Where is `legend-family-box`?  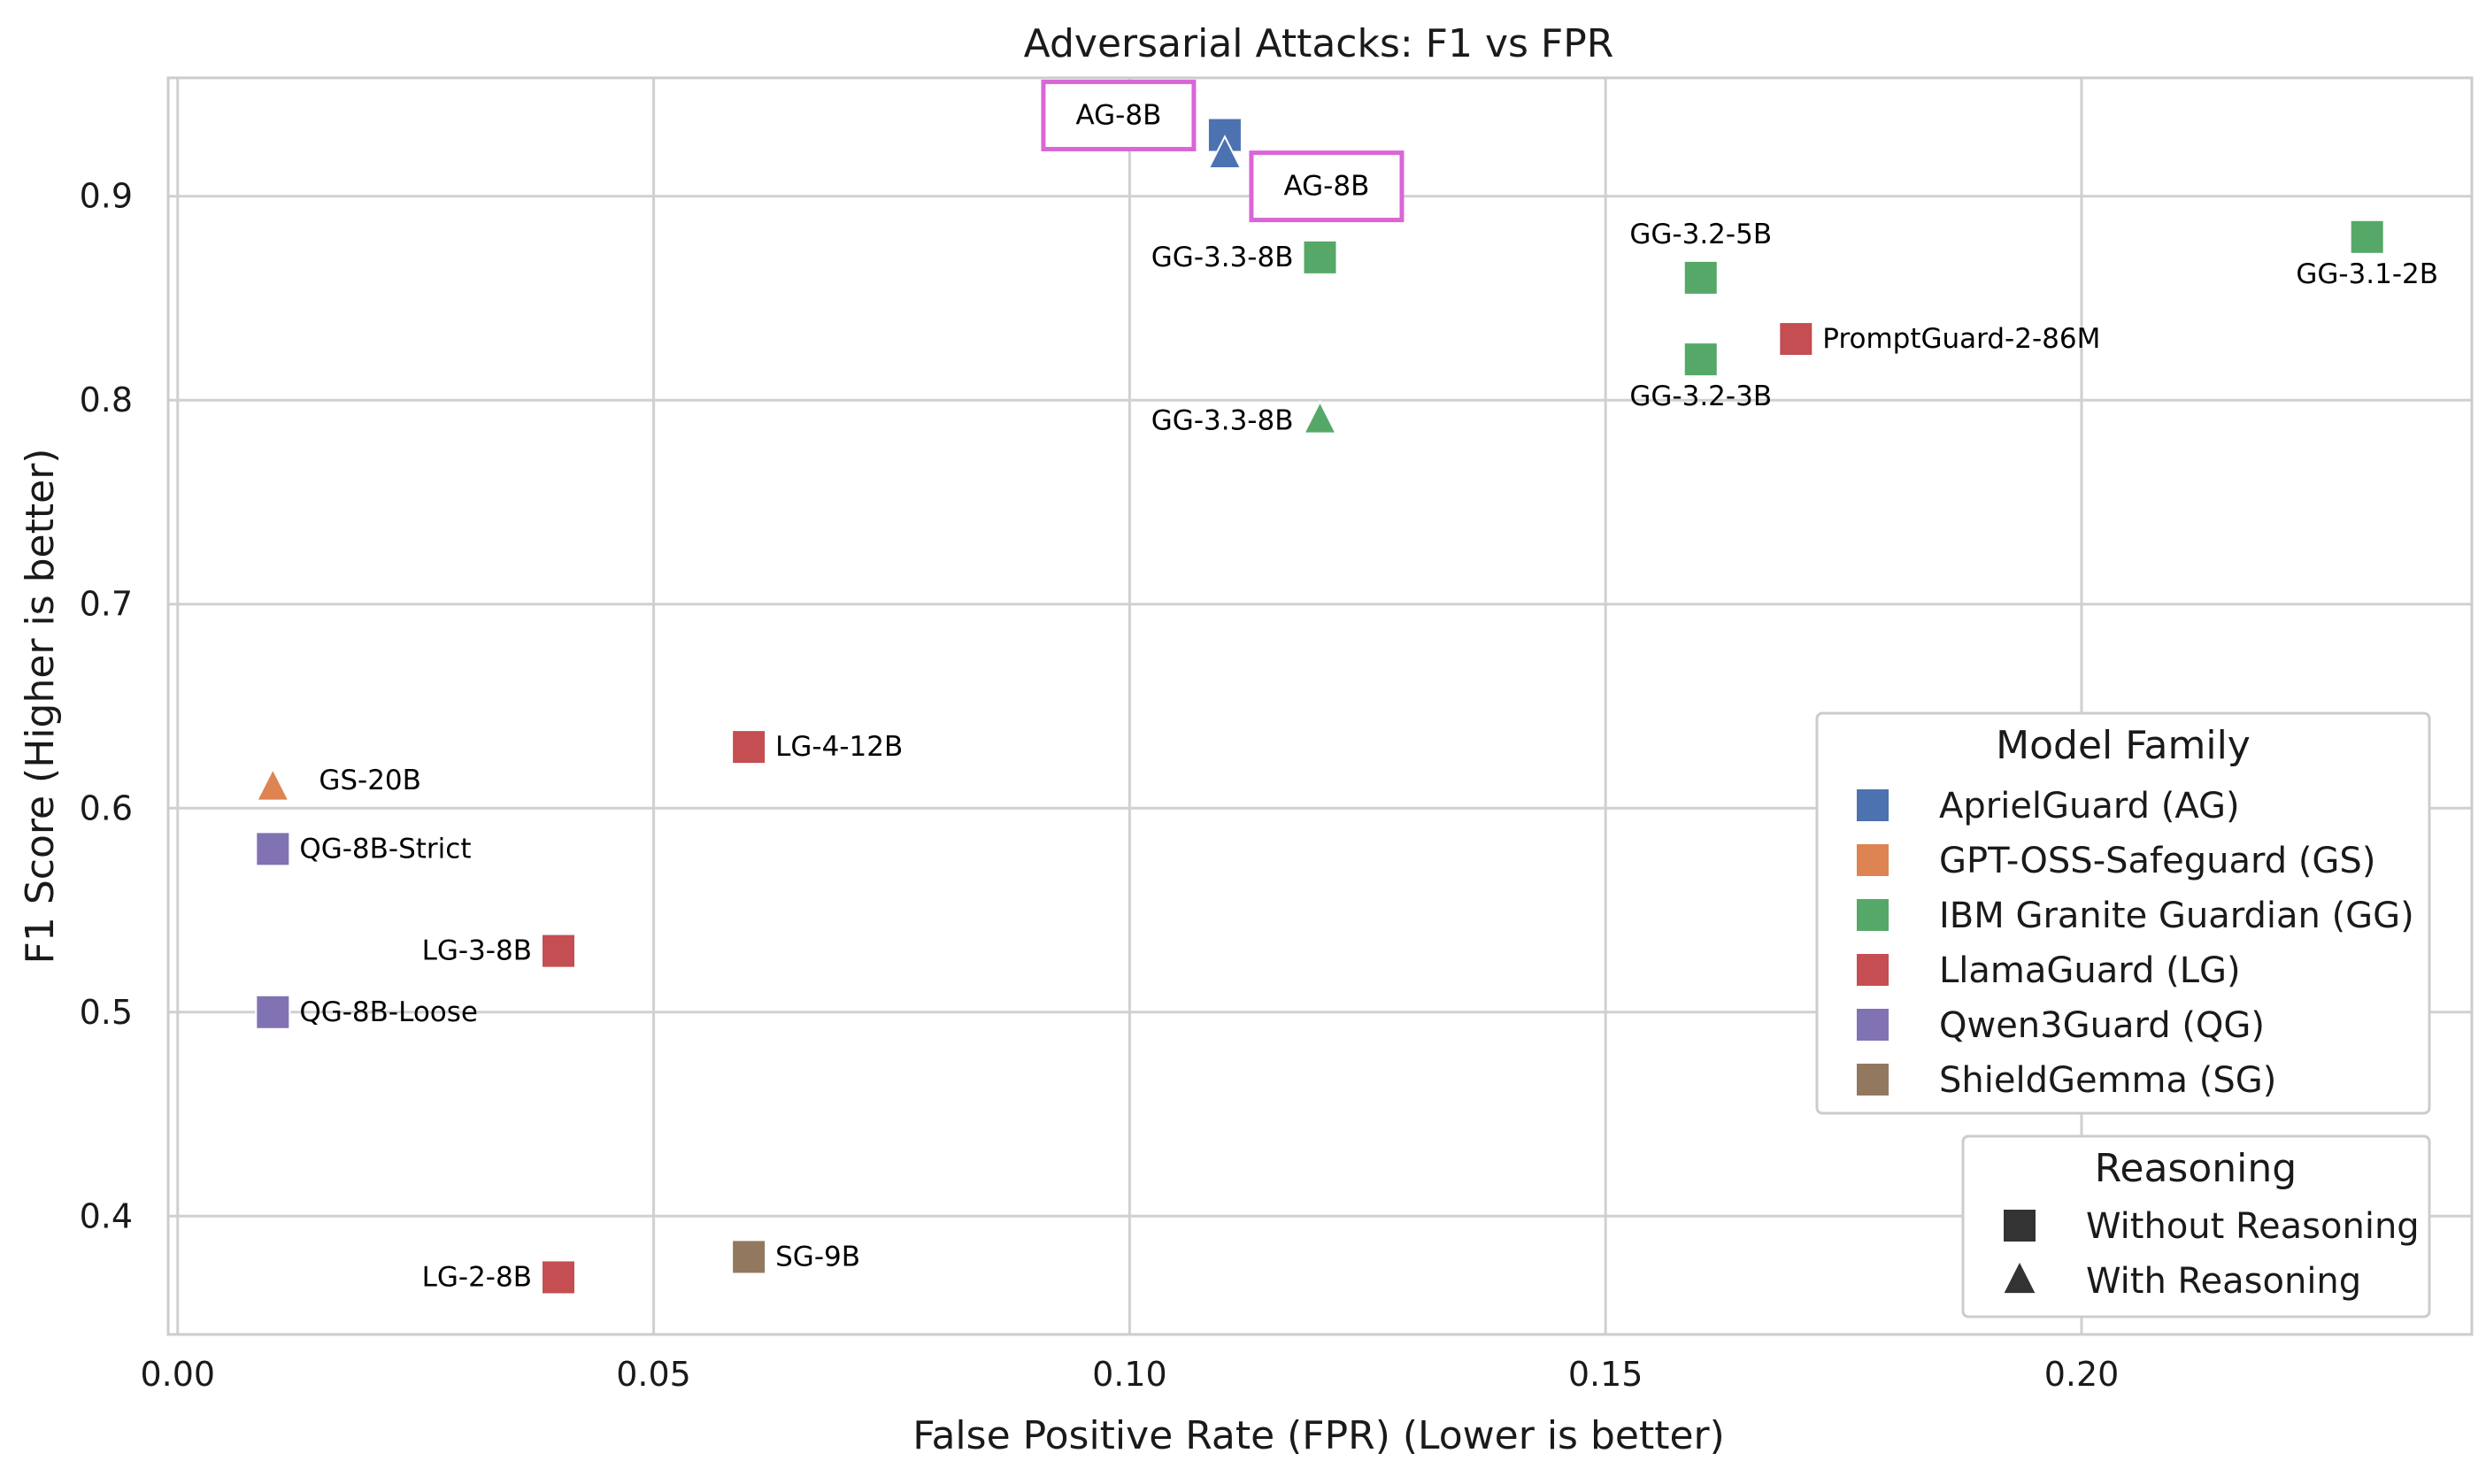
legend-family-box is located at coordinates (2123, 913).